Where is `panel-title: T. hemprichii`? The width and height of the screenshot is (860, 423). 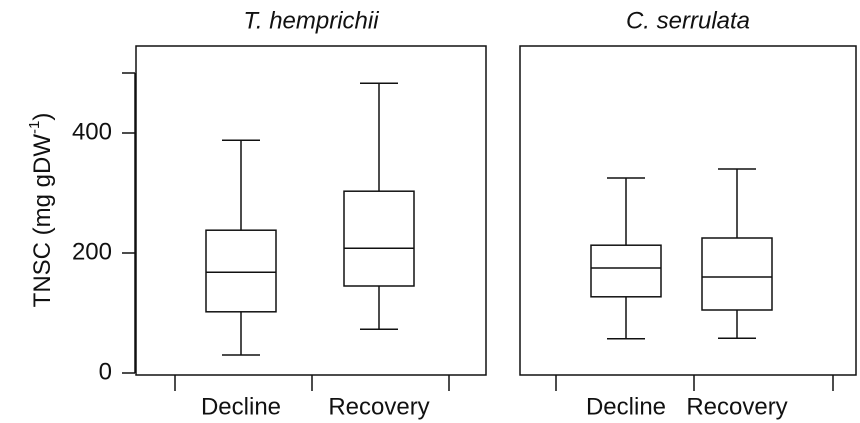 panel-title: T. hemprichii is located at coordinates (311, 20).